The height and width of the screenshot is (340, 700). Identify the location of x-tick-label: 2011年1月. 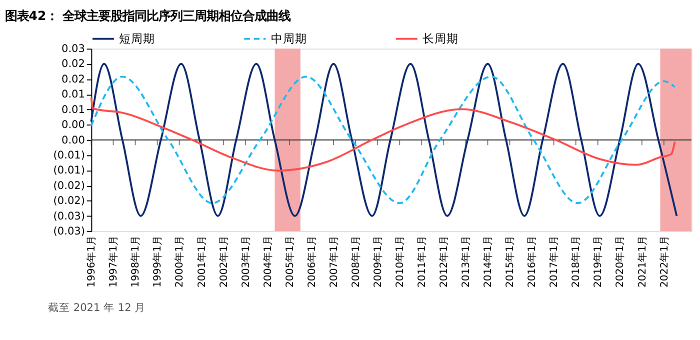
(422, 261).